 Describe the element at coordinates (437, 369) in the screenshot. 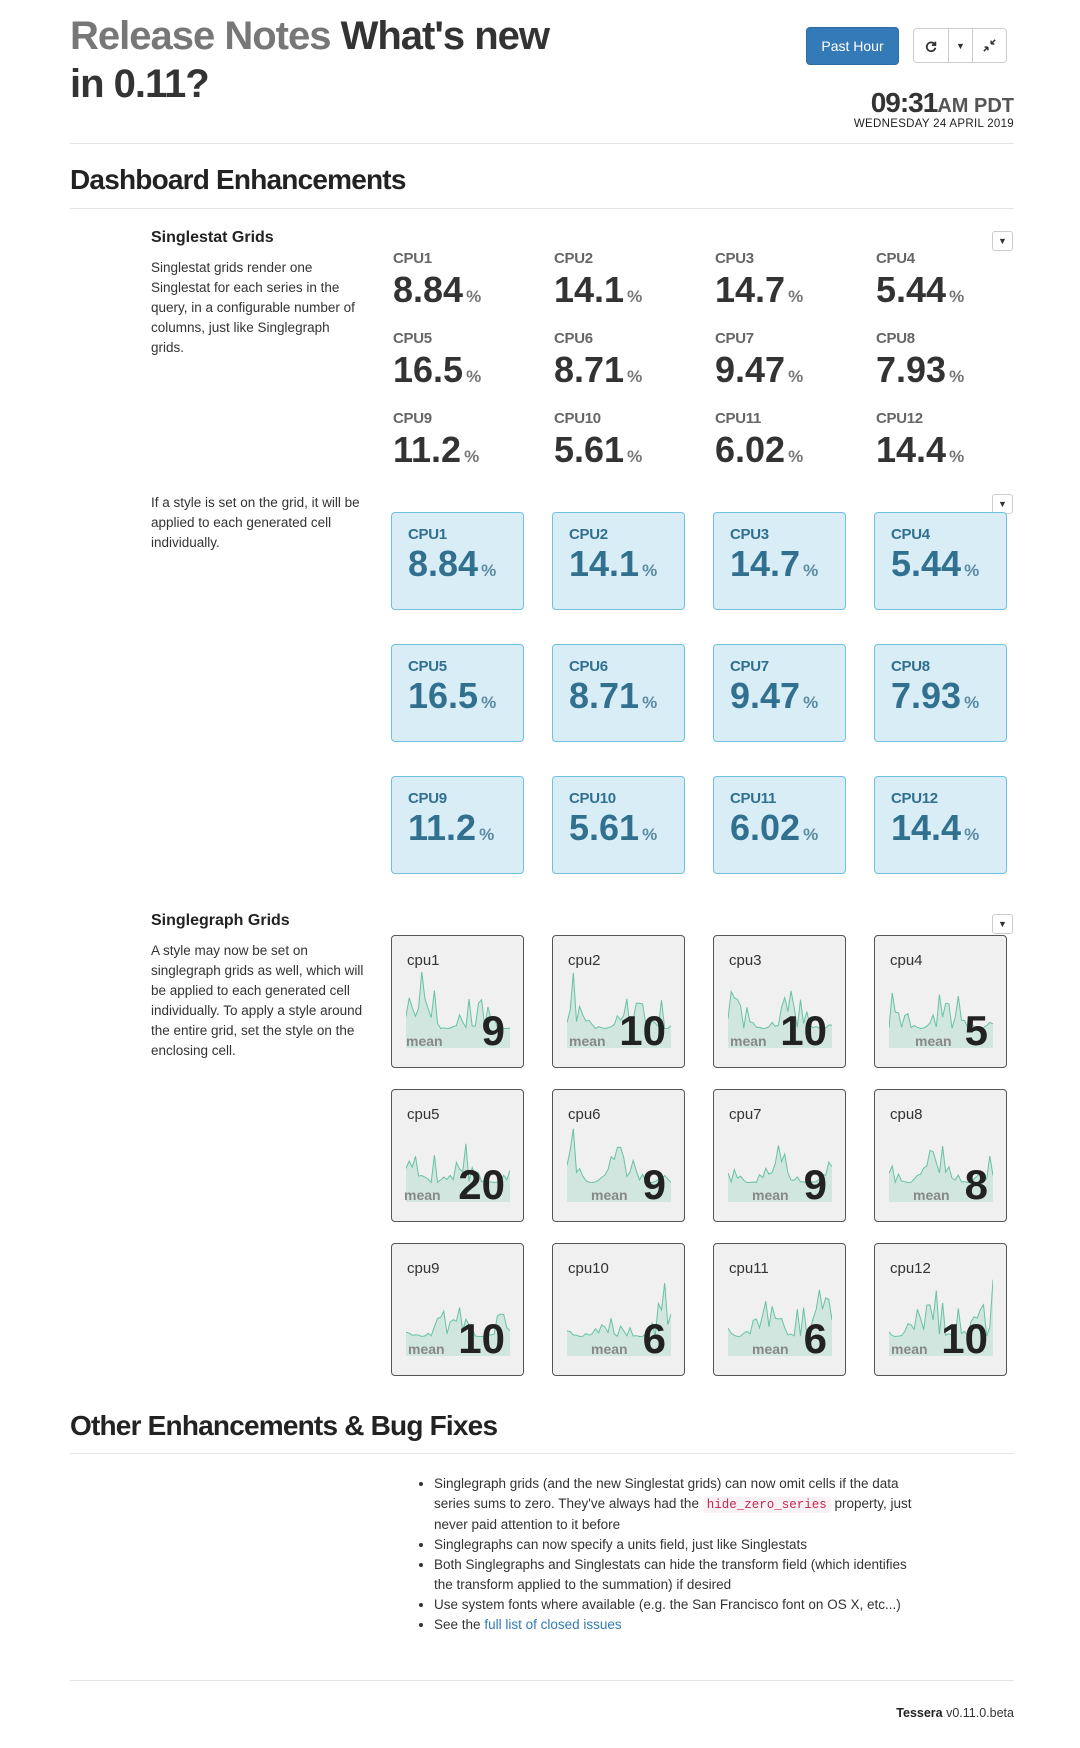

I see `stat-value: 16.5%` at that location.